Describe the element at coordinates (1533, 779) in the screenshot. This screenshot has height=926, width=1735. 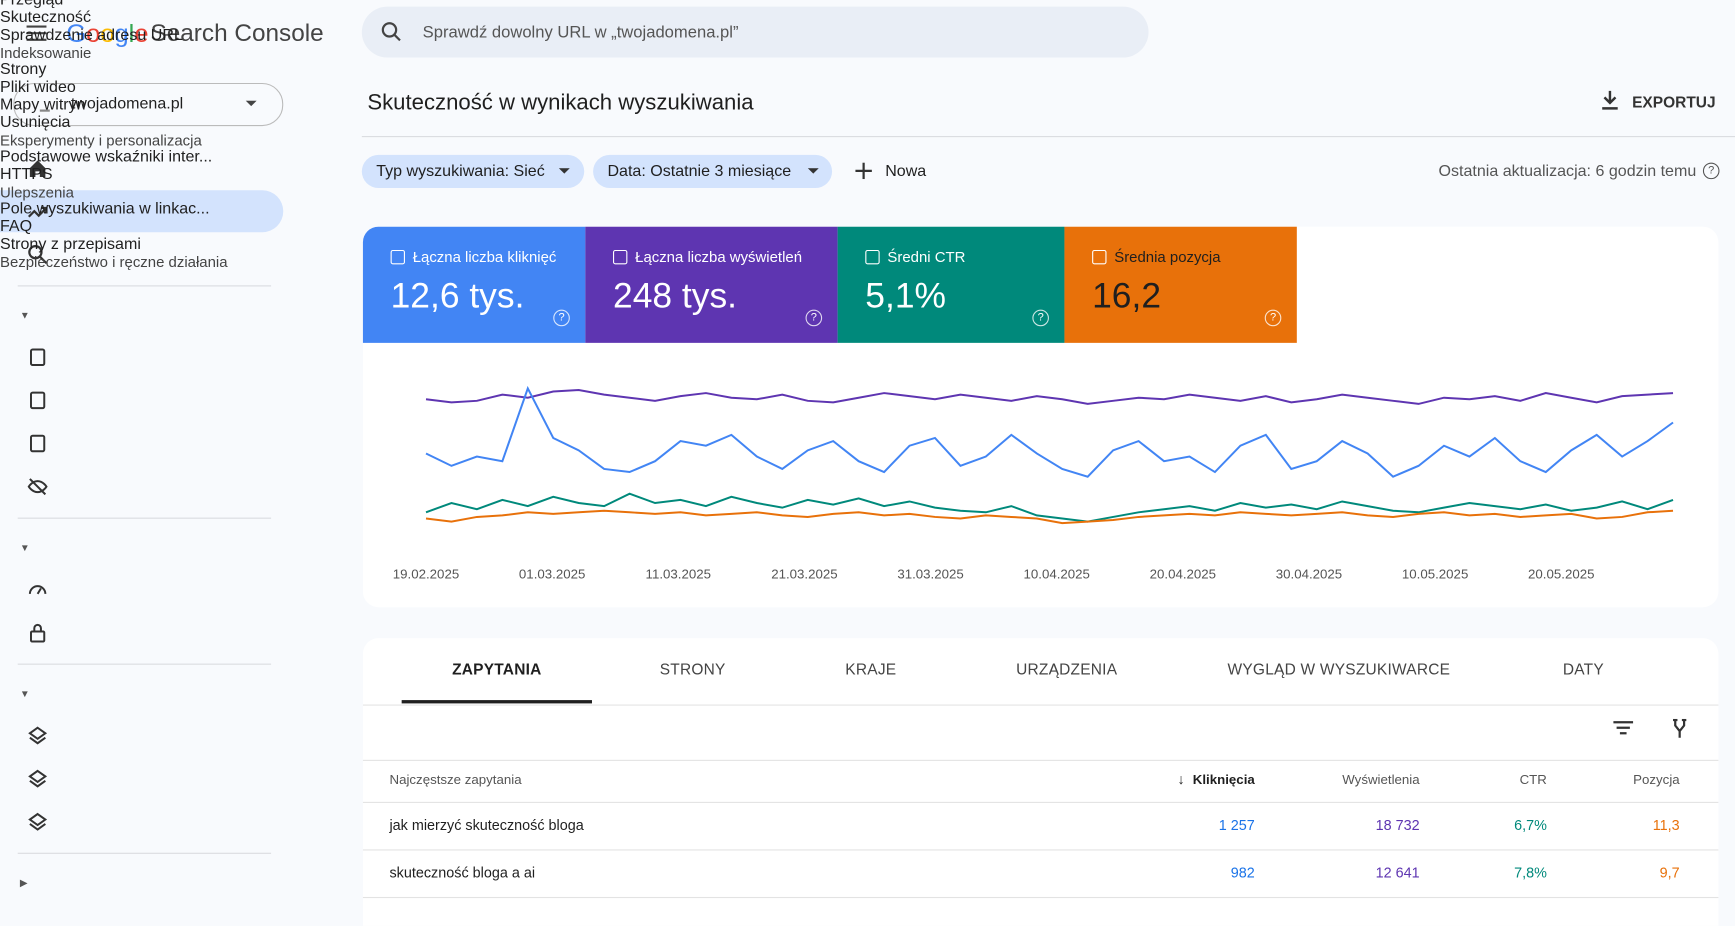
I see `column-header: CTR` at that location.